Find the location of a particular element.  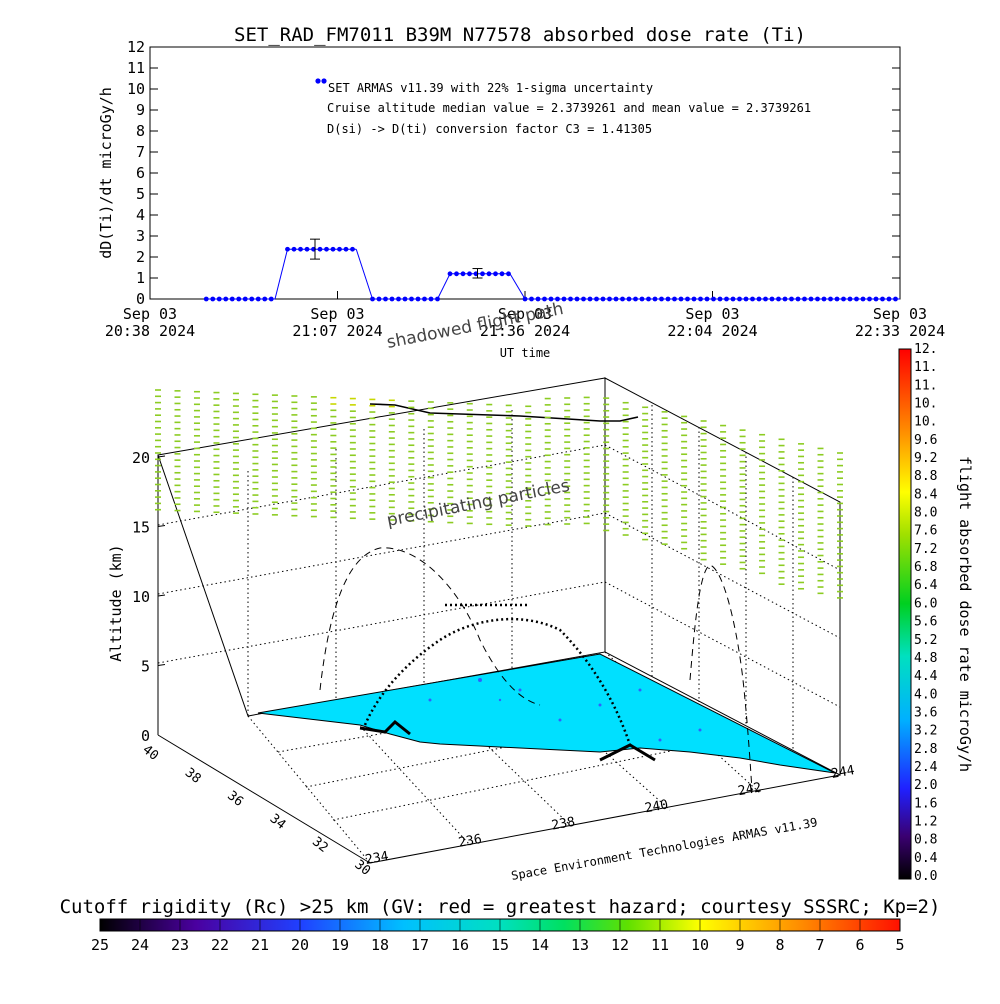

z-ticks: 0 5 10 15 20 is located at coordinates (149, 597).